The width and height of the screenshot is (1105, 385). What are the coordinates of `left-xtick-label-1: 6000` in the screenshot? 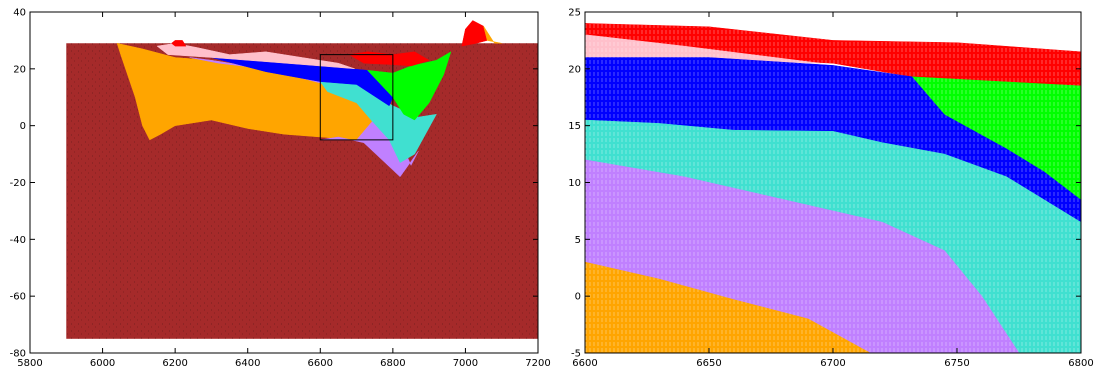 It's located at (102, 363).